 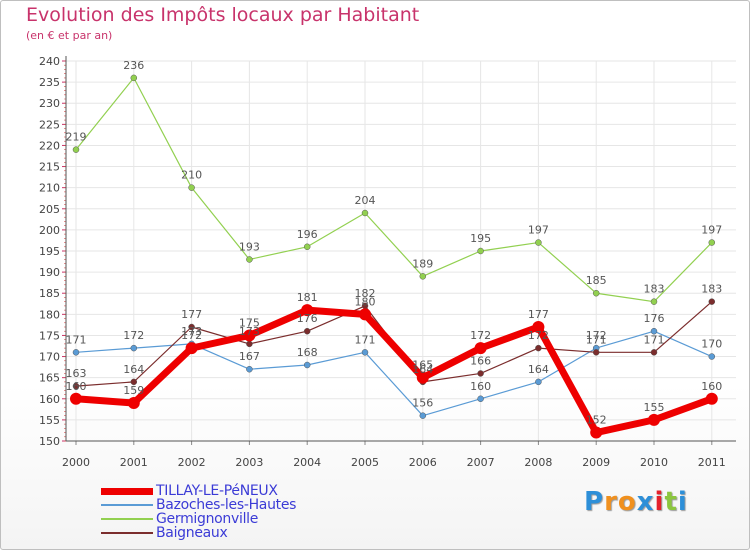 I want to click on legend-label: Baigneaux, so click(x=192, y=533).